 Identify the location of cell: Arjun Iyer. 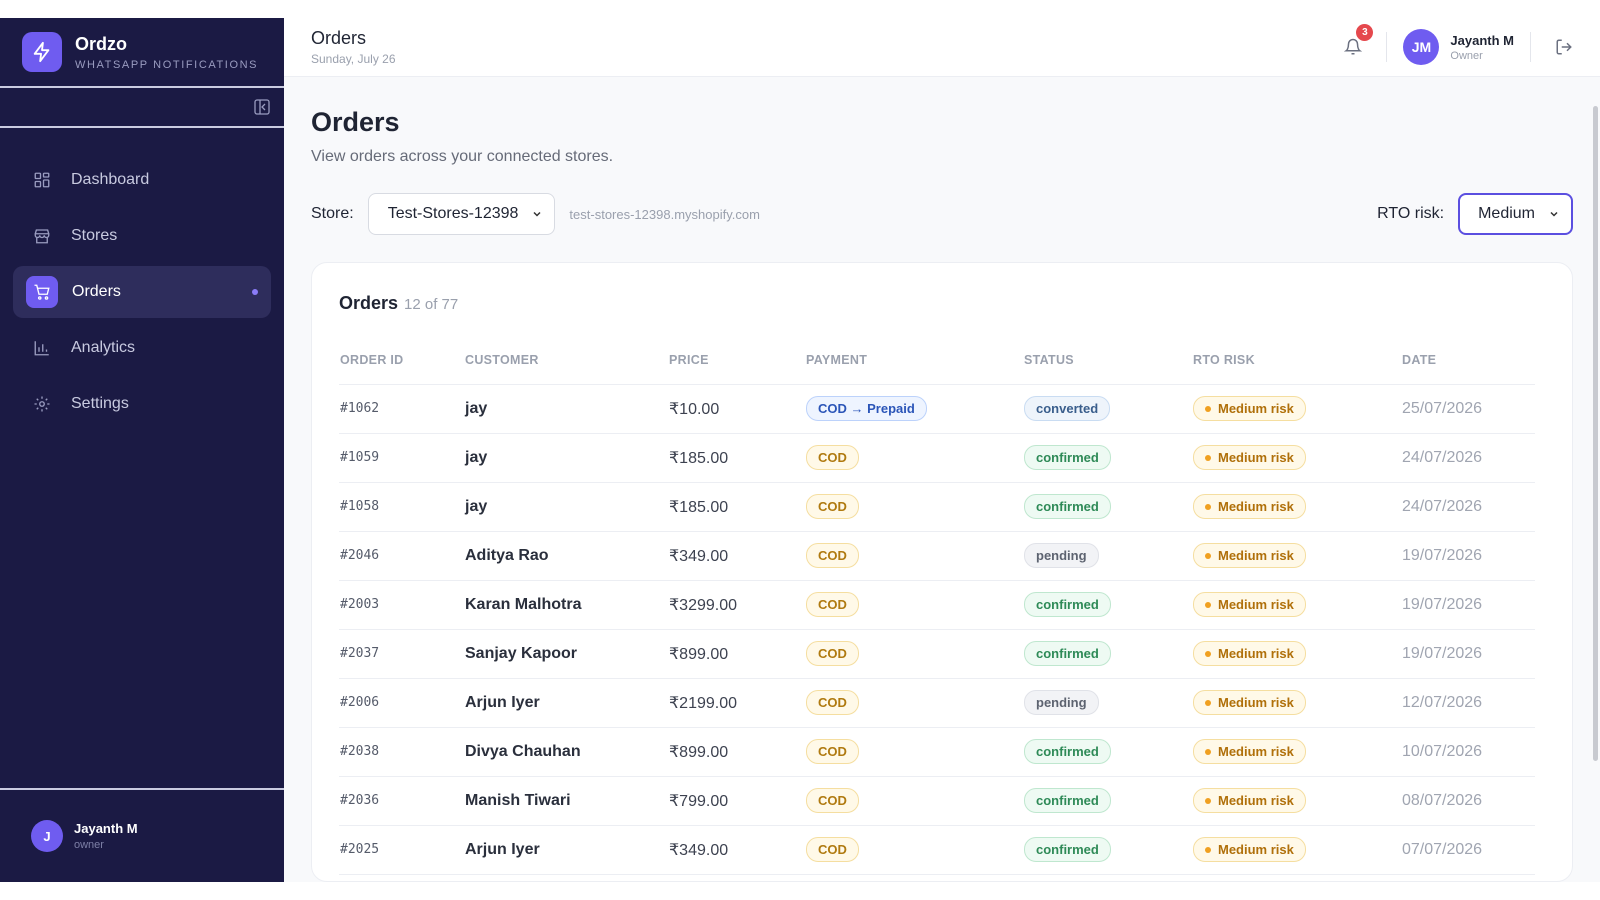
(566, 703).